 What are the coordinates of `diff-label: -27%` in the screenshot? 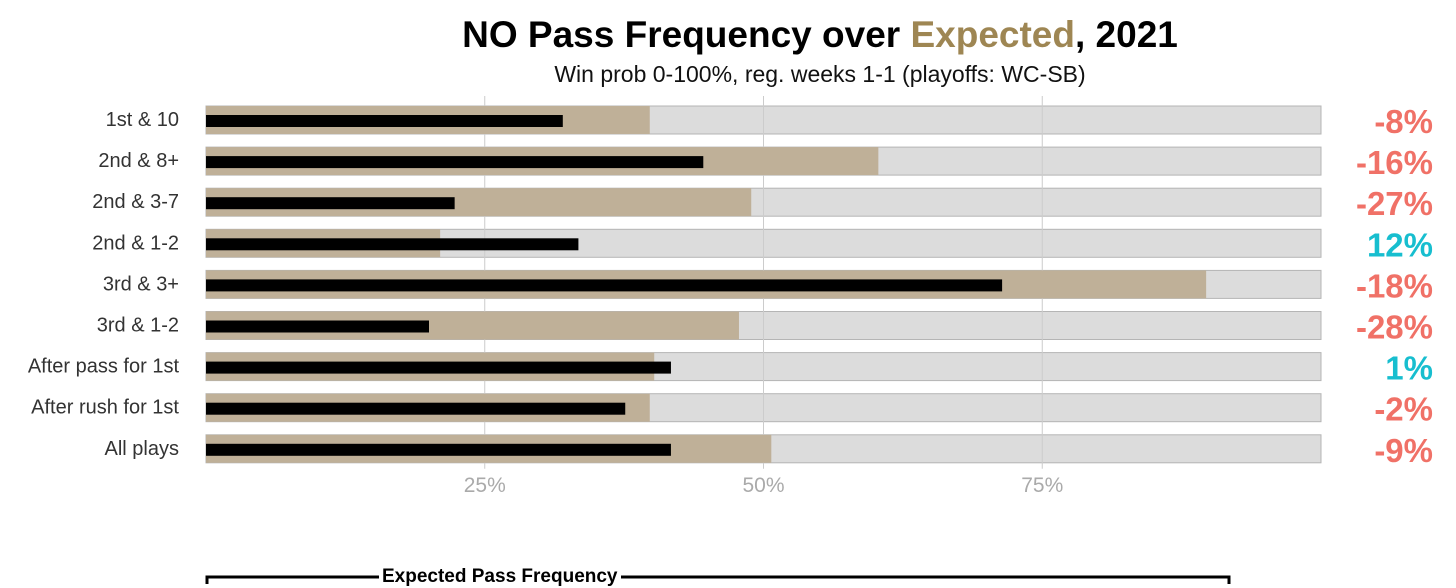 It's located at (1394, 203).